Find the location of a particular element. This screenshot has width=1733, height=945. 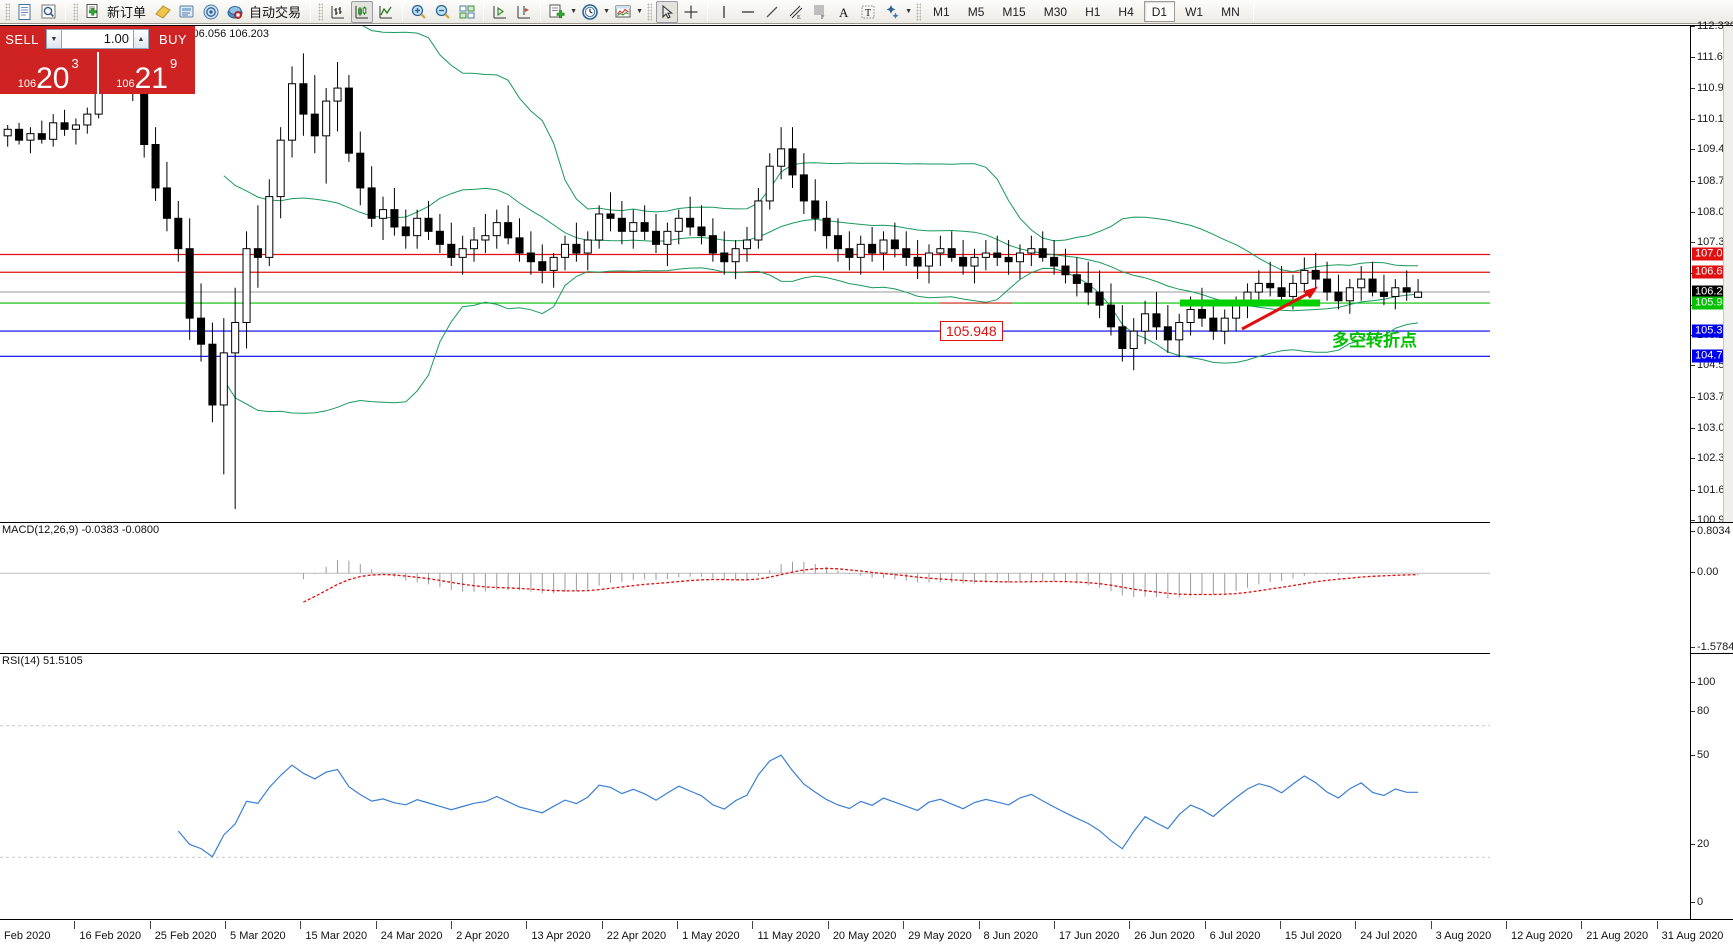

time-tick: 2 Apr 2020 is located at coordinates (480, 931).